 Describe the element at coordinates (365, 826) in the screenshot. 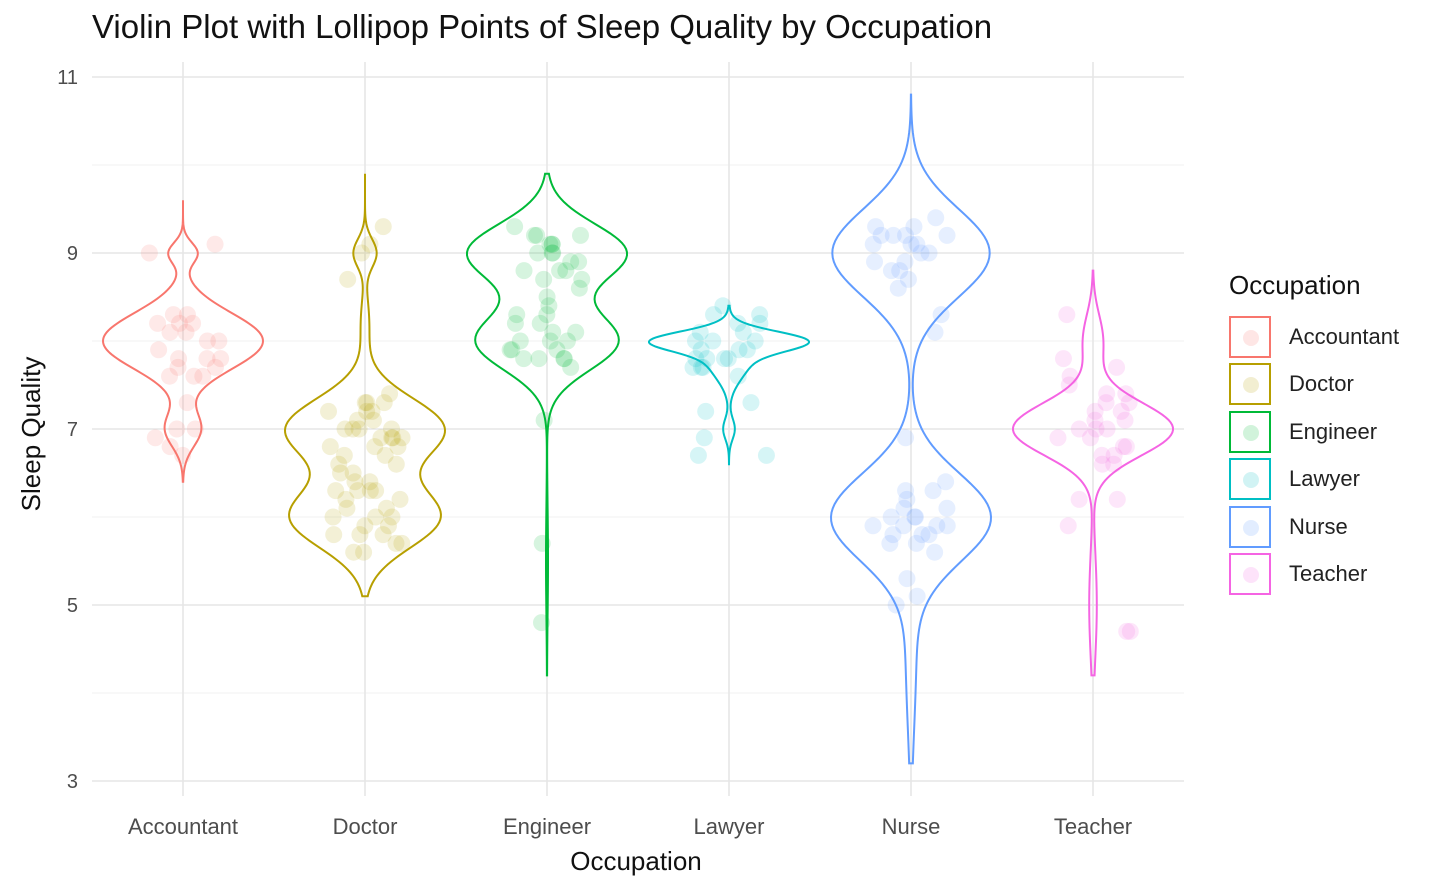

I see `x-tick-label: Doctor` at that location.